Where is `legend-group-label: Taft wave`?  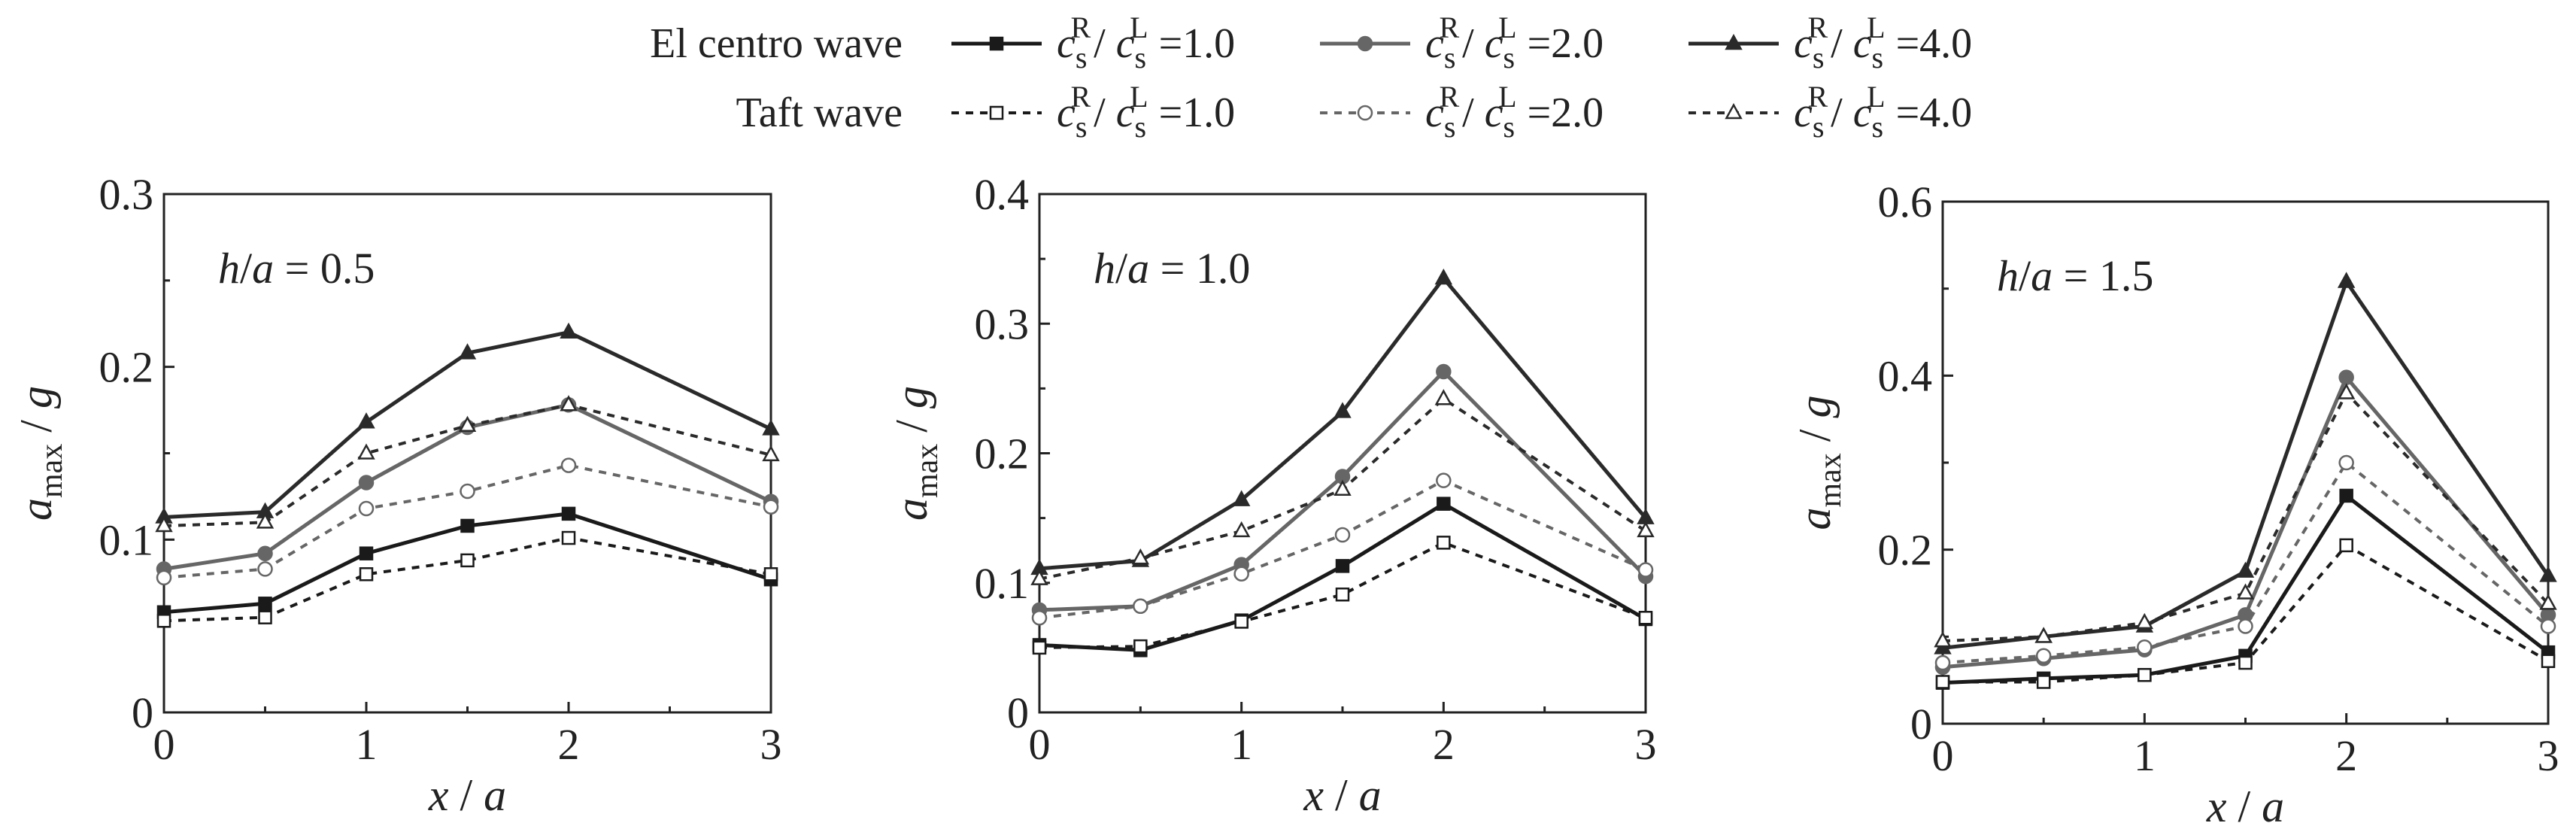 legend-group-label: Taft wave is located at coordinates (820, 113).